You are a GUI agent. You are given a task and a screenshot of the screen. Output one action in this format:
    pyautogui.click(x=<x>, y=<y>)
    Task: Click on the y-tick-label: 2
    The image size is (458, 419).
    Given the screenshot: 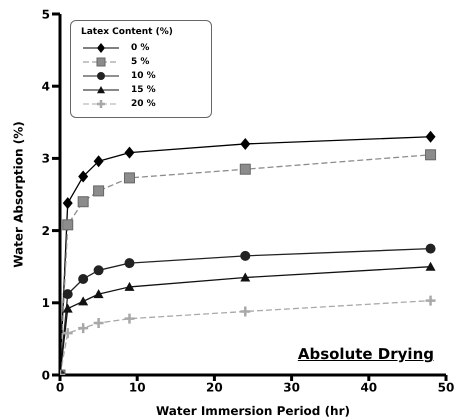 What is the action you would take?
    pyautogui.click(x=46, y=231)
    